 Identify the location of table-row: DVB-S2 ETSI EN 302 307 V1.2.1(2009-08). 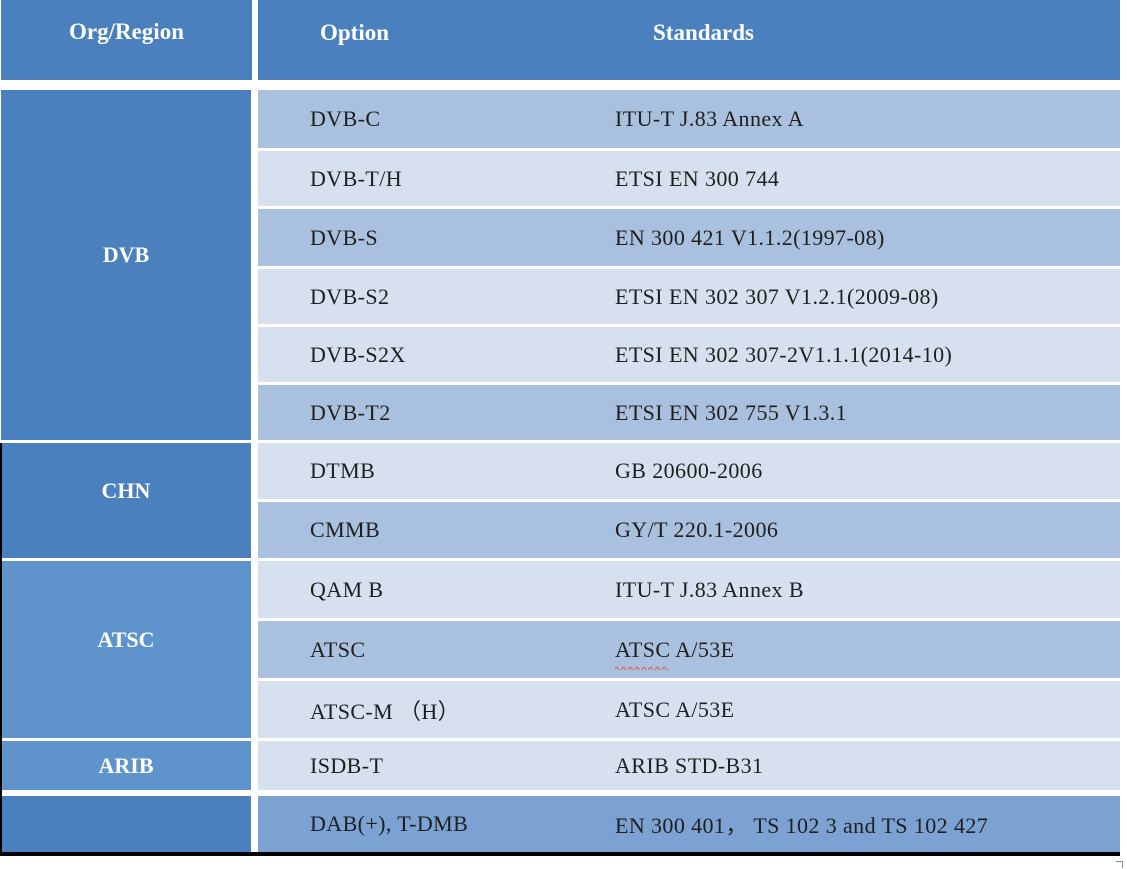
(689, 296).